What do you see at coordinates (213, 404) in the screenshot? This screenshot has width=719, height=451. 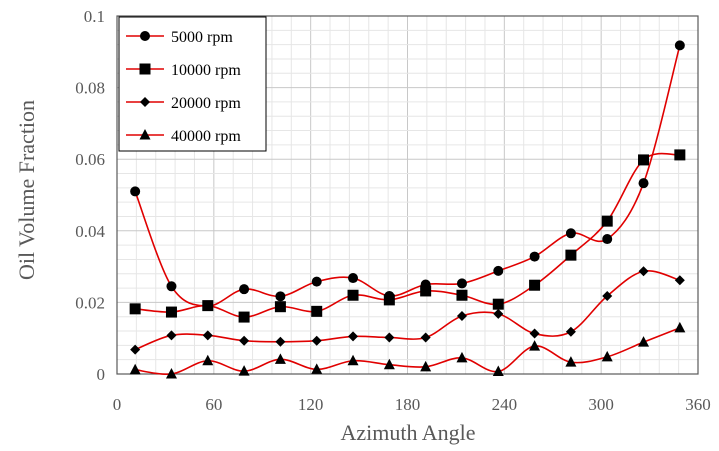 I see `x-tick-label: 60` at bounding box center [213, 404].